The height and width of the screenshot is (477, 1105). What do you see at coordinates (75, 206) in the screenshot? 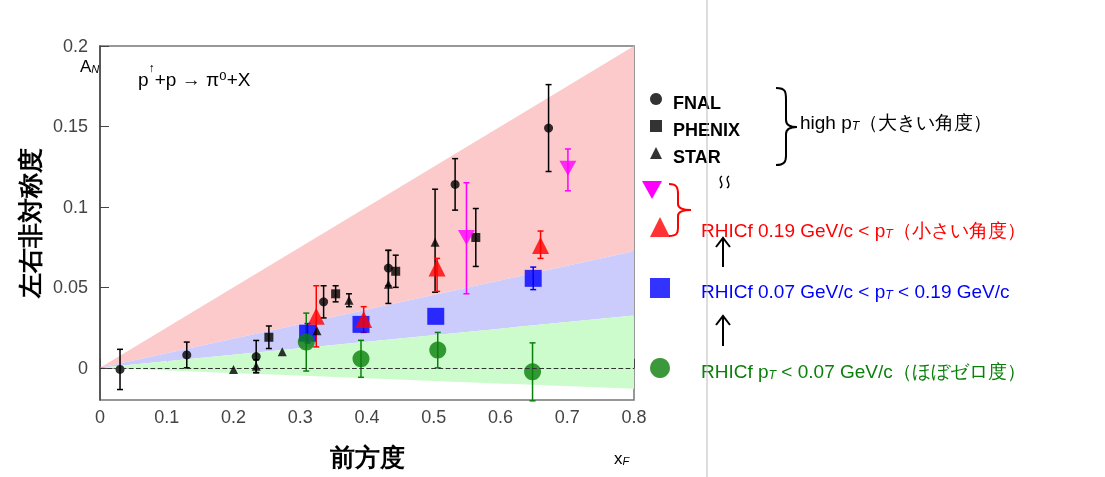
I see `y-tick-label: 0.1` at bounding box center [75, 206].